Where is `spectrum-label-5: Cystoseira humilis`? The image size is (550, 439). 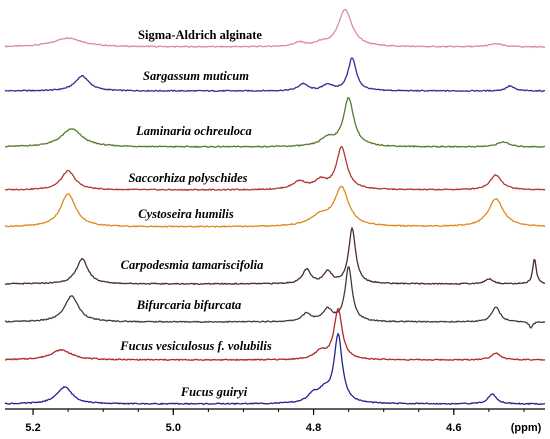
spectrum-label-5: Cystoseira humilis is located at coordinates (186, 214).